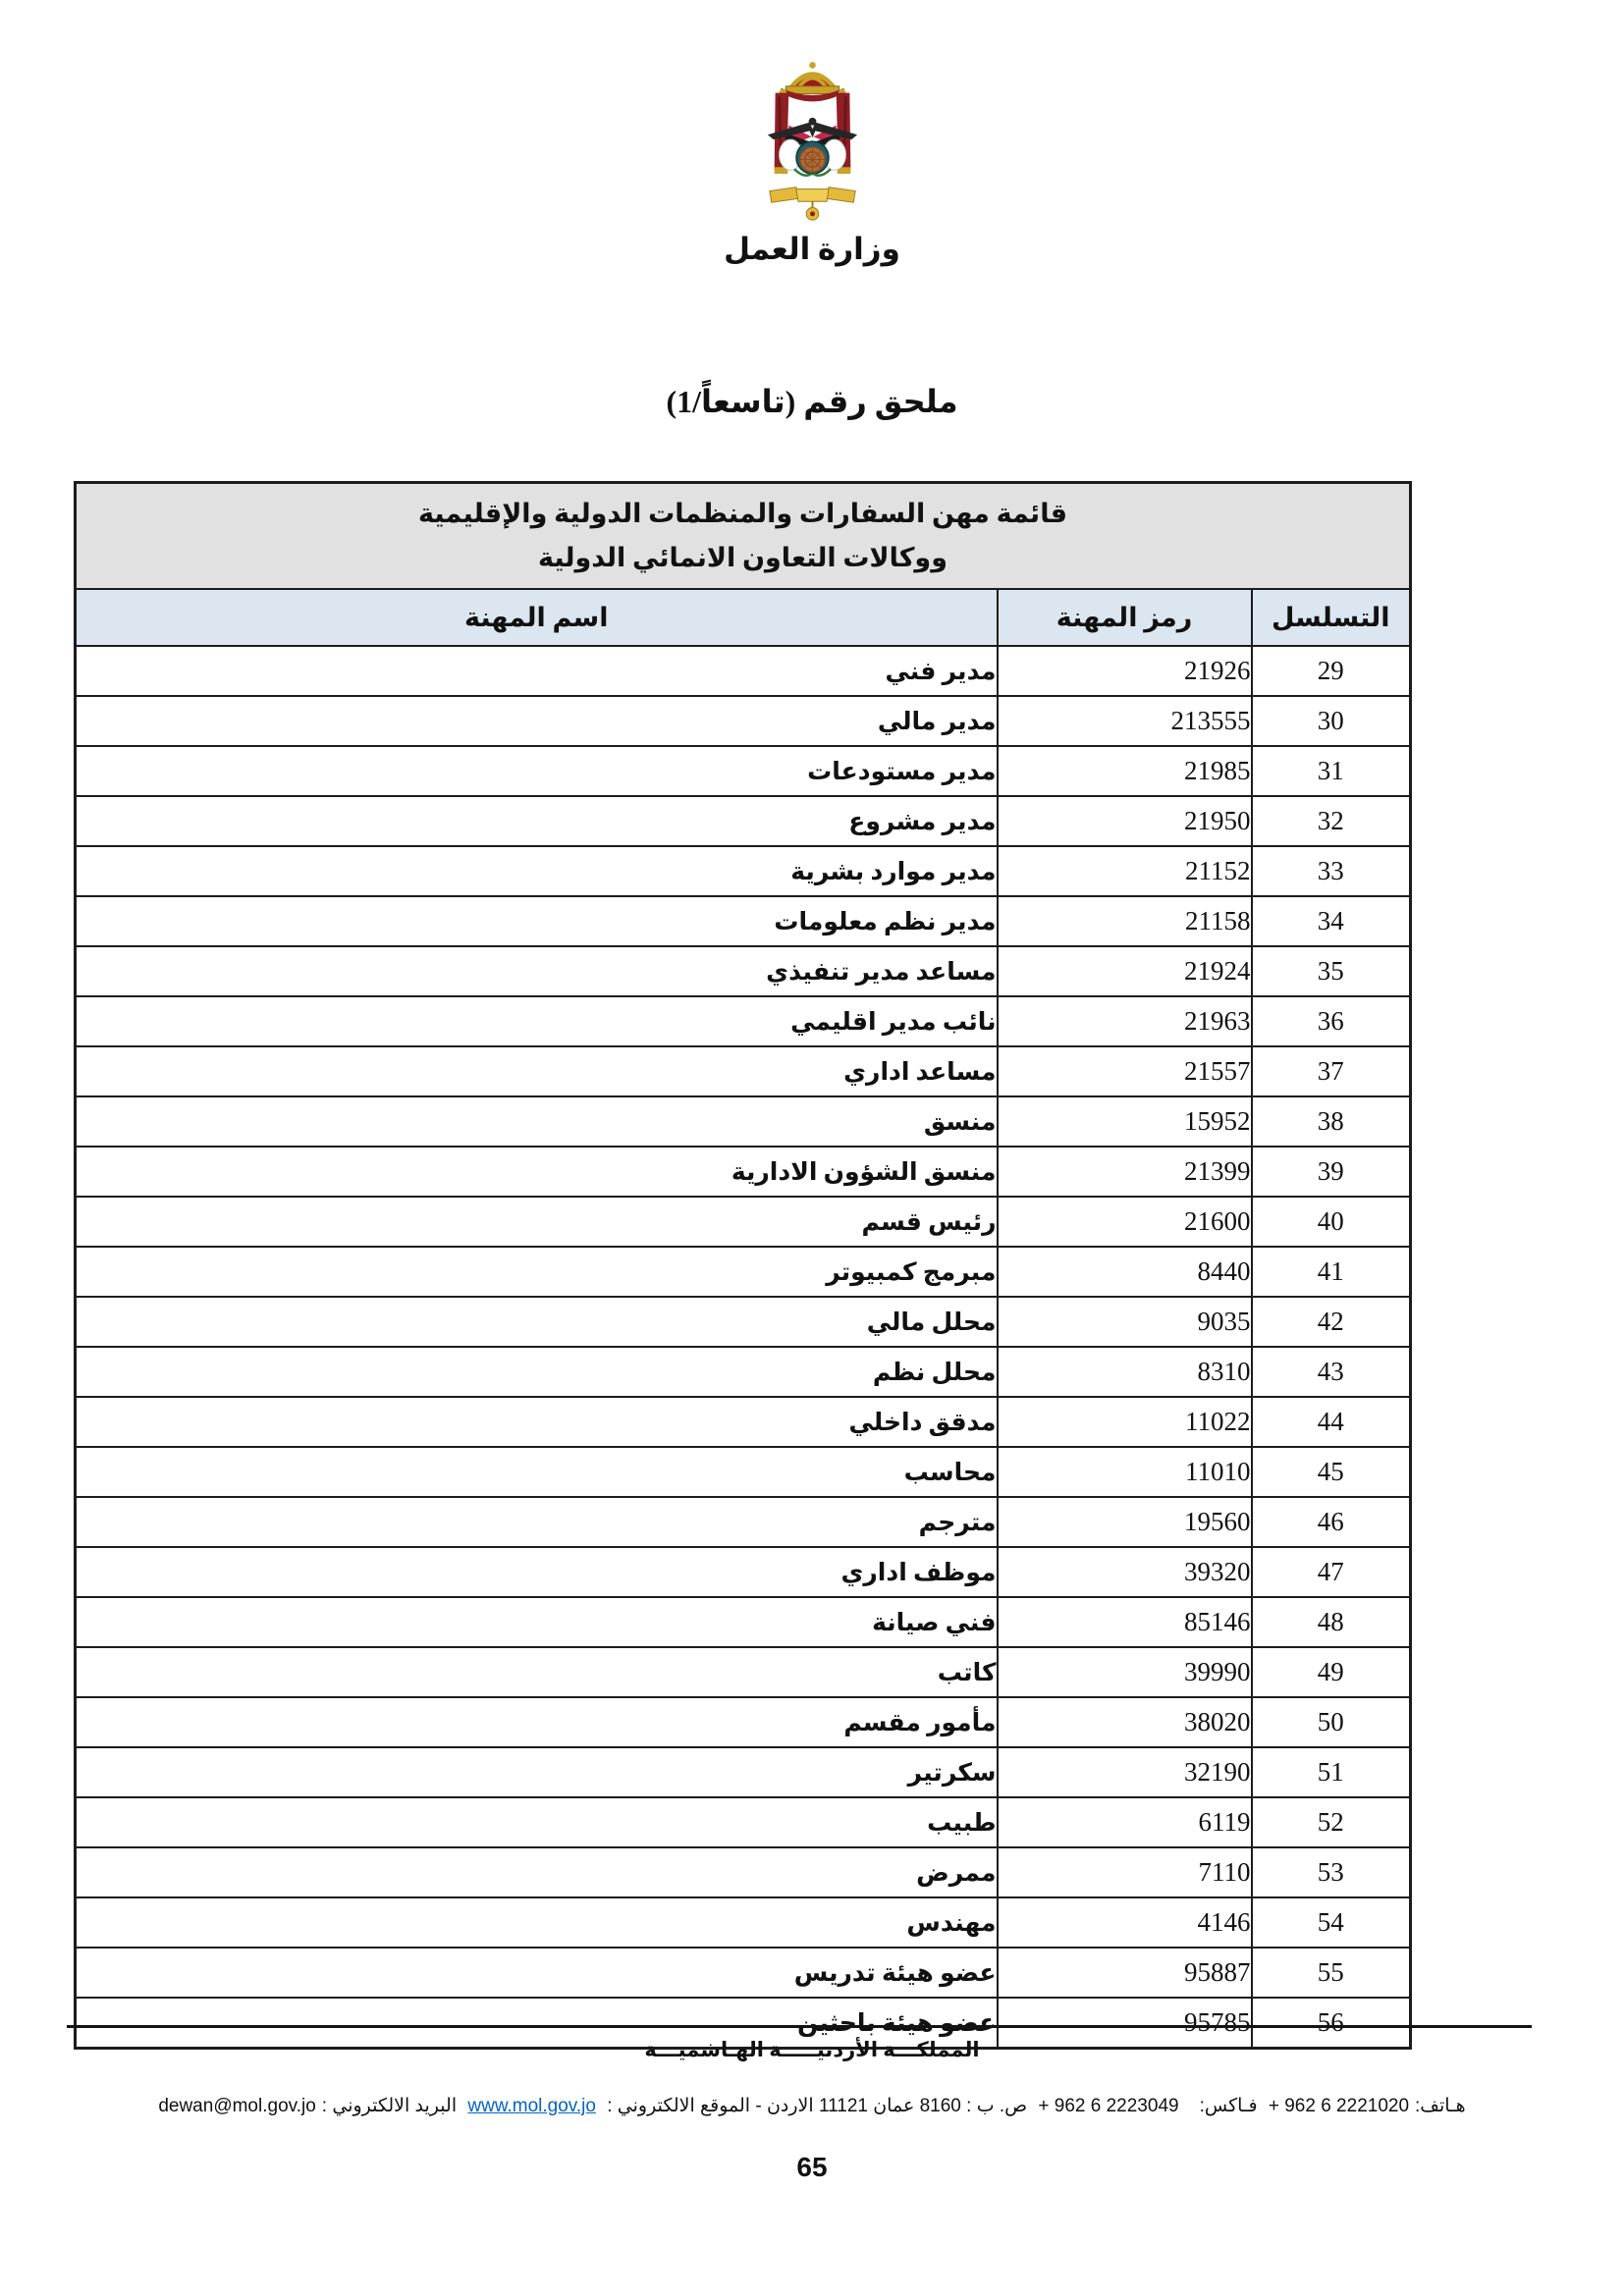 Image resolution: width=1624 pixels, height=2296 pixels. I want to click on name-cell: مساعد اداري, so click(536, 1071).